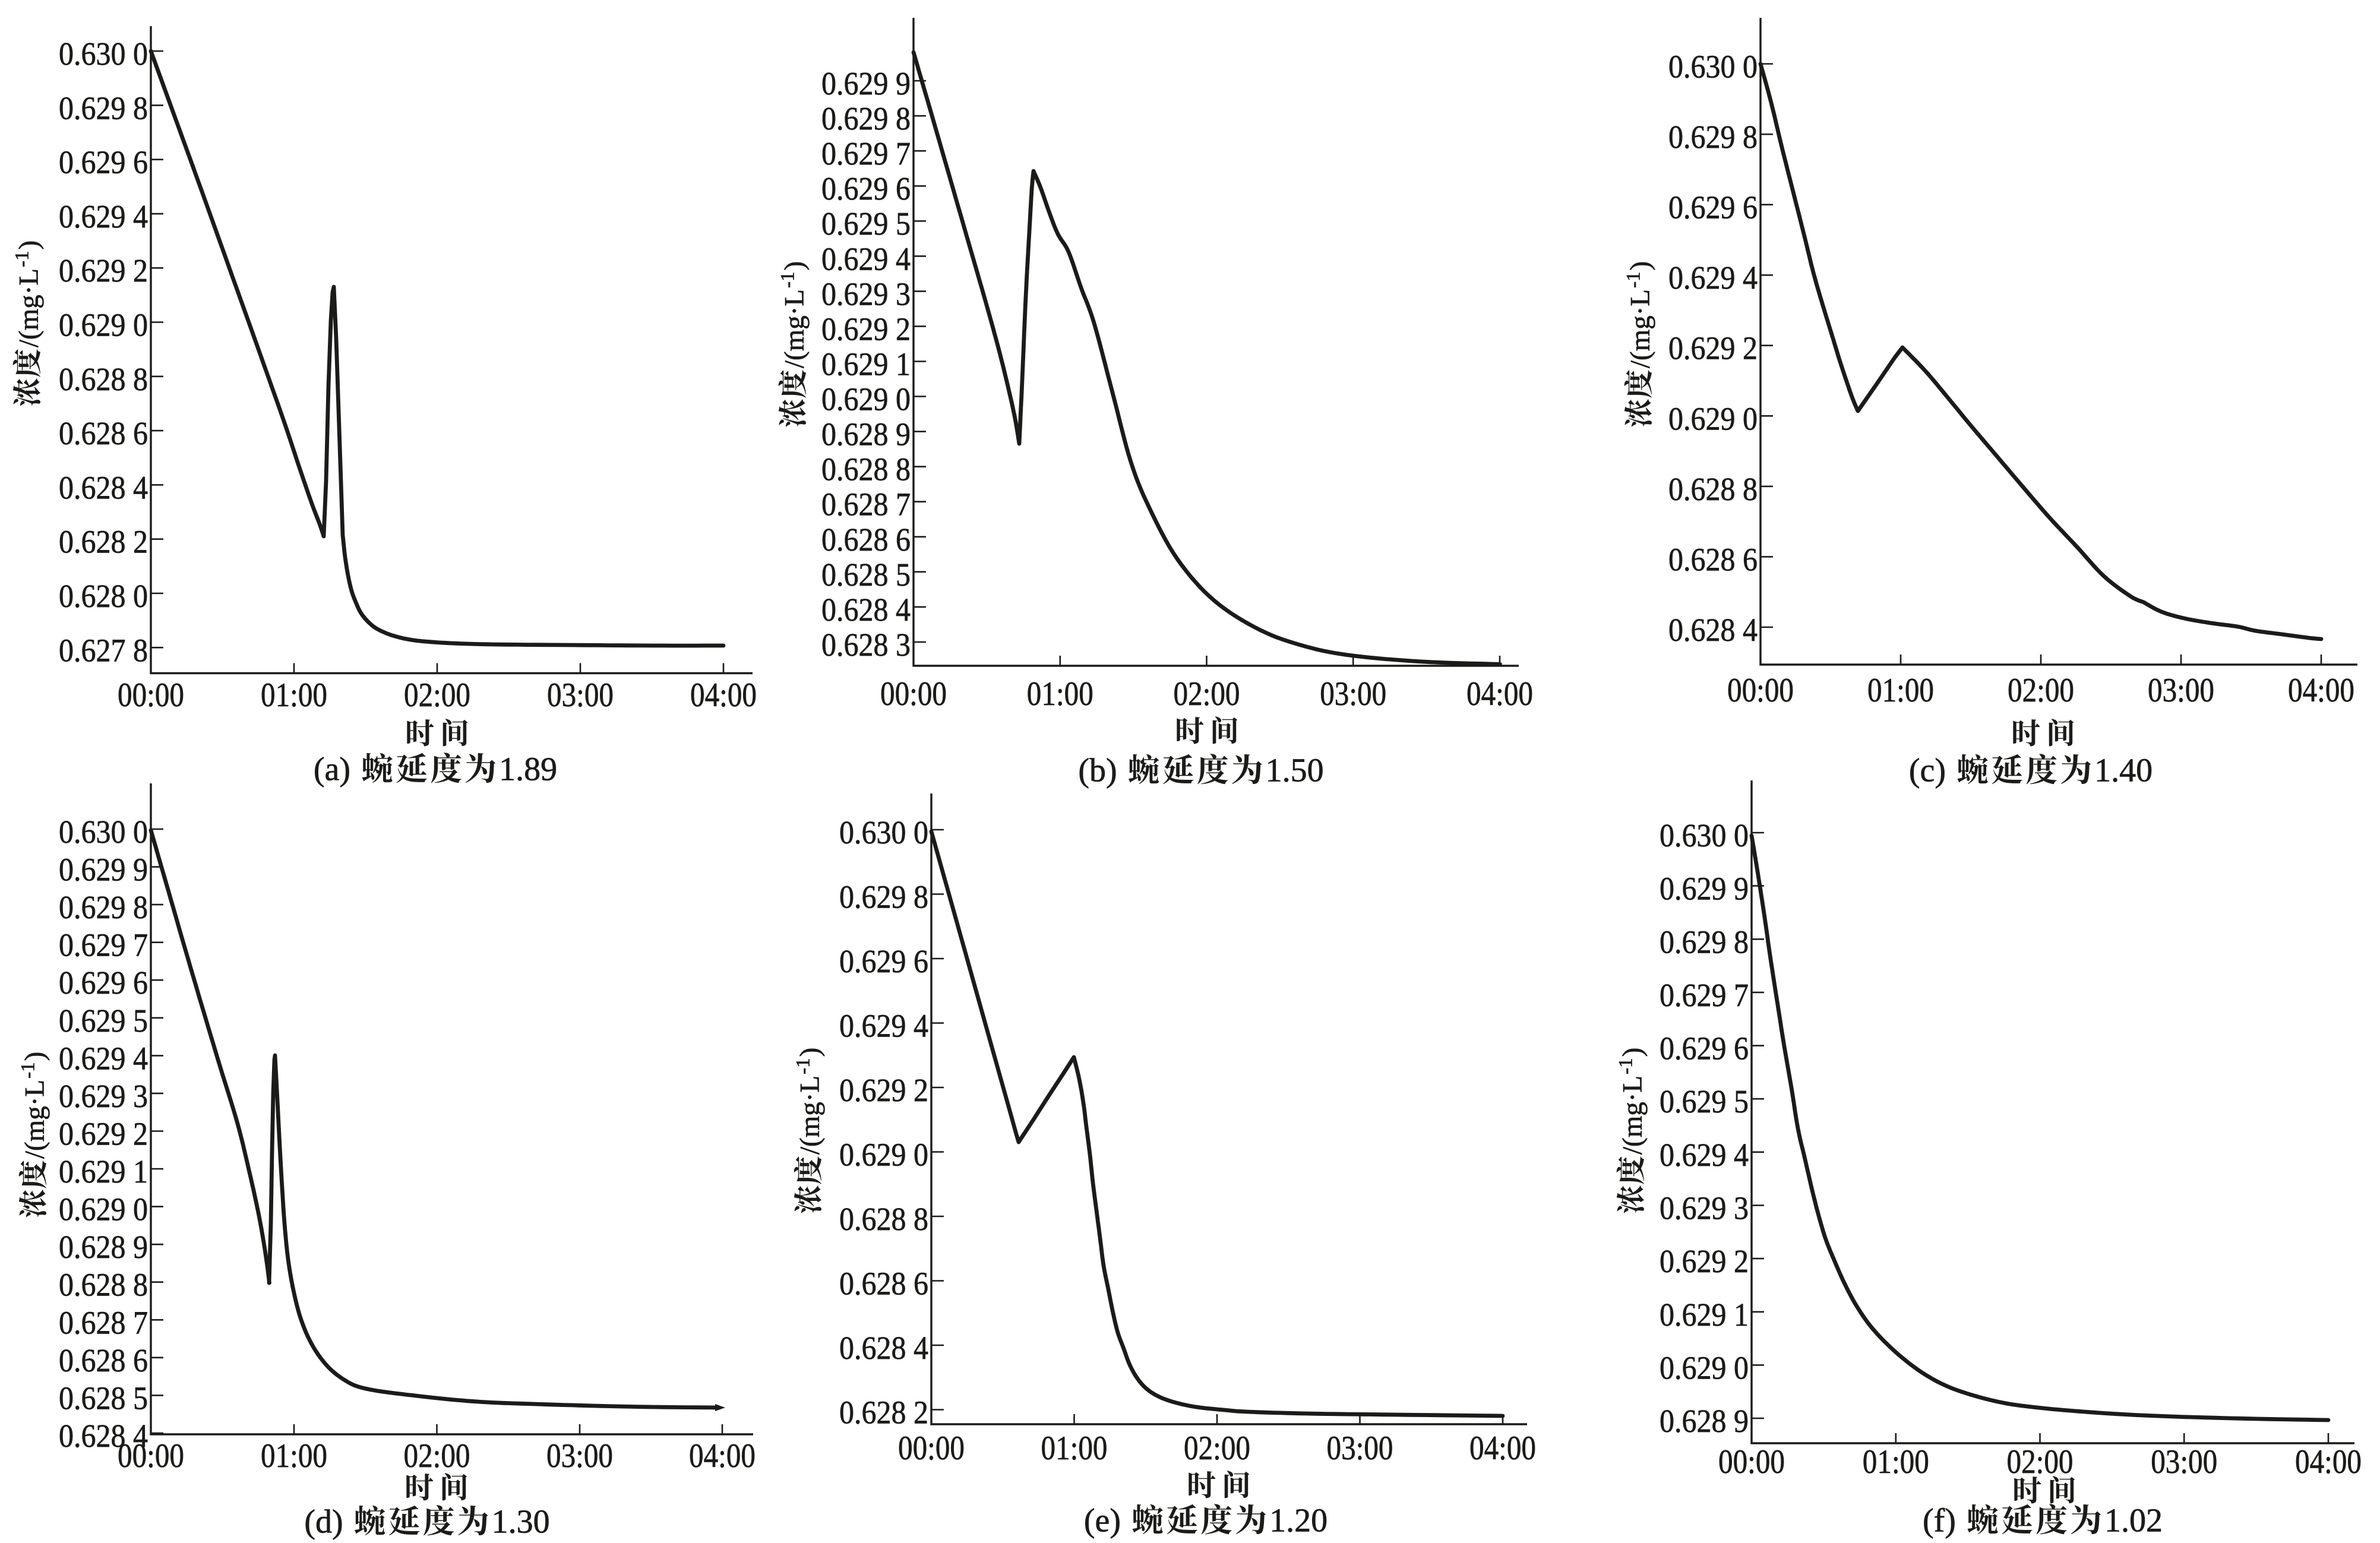 The width and height of the screenshot is (2380, 1543). What do you see at coordinates (103, 1398) in the screenshot?
I see `svg-text: 0.628 5` at bounding box center [103, 1398].